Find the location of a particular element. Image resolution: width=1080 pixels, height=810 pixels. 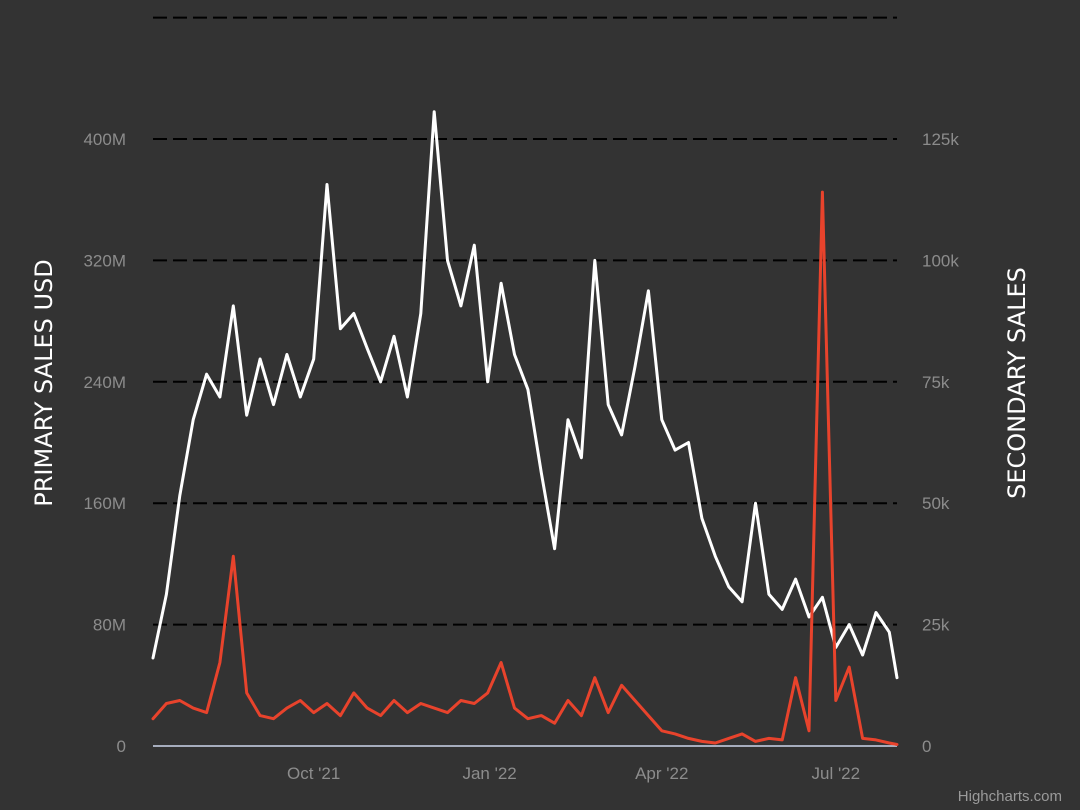

right-axis-ticks: 0 25k 50k 75k 100k 125k is located at coordinates (940, 443).